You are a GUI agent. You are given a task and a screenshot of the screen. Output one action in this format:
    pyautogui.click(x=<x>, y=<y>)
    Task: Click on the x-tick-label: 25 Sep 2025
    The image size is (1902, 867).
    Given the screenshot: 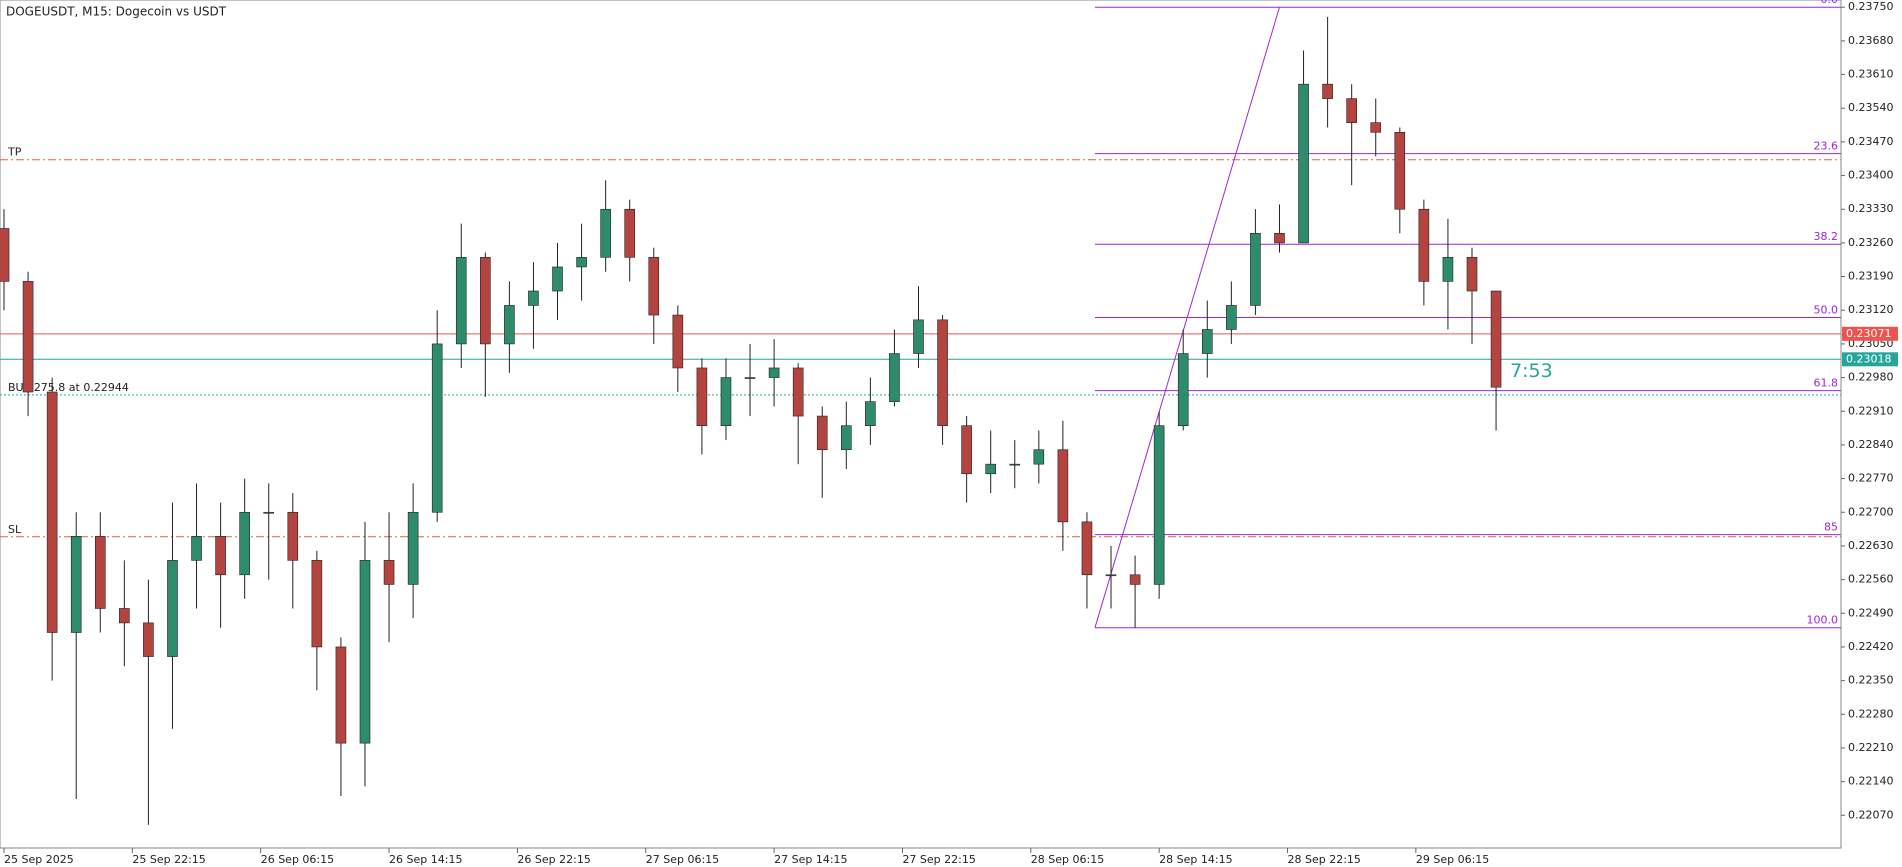 What is the action you would take?
    pyautogui.click(x=39, y=859)
    